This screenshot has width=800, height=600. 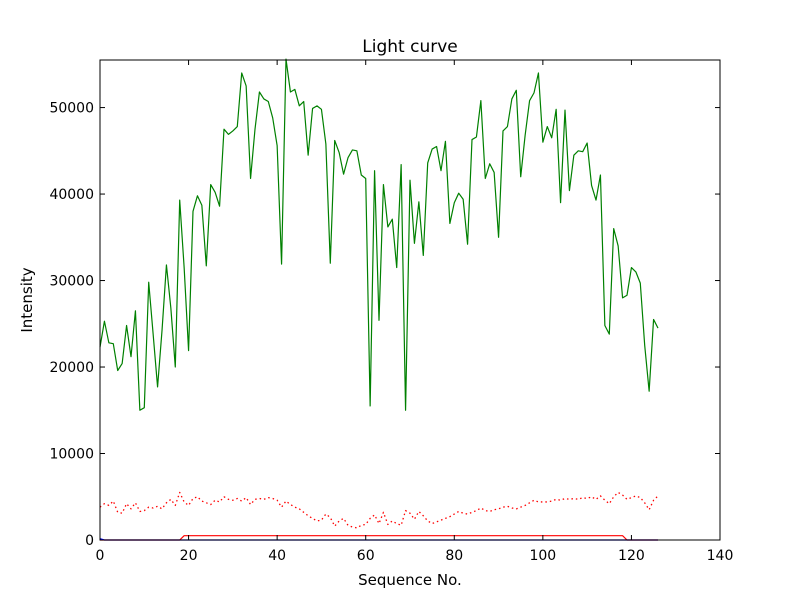 What do you see at coordinates (410, 580) in the screenshot?
I see `x-axis-label: Sequence No.` at bounding box center [410, 580].